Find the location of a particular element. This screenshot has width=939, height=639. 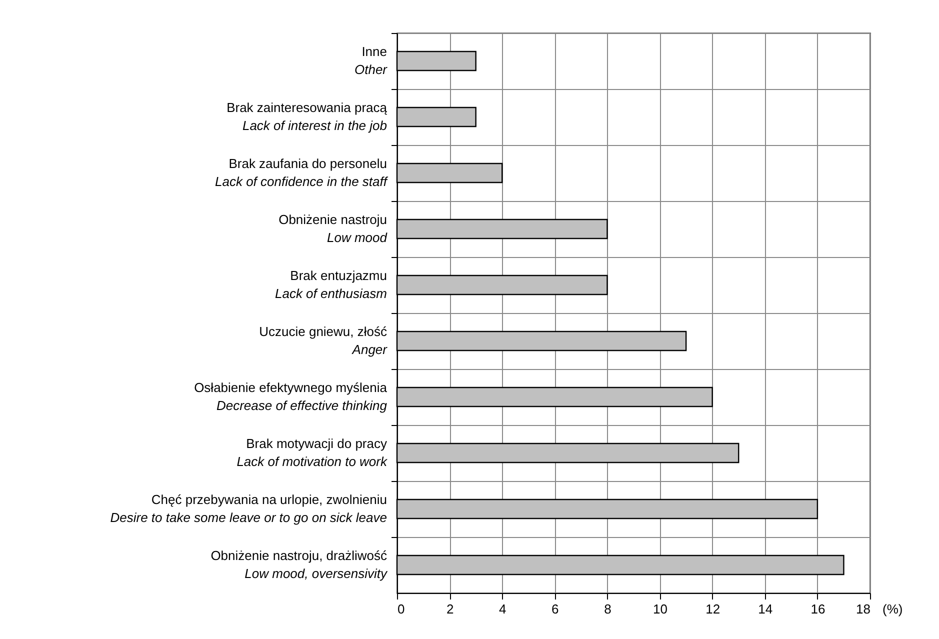

x-tick-label: 14 is located at coordinates (765, 609).